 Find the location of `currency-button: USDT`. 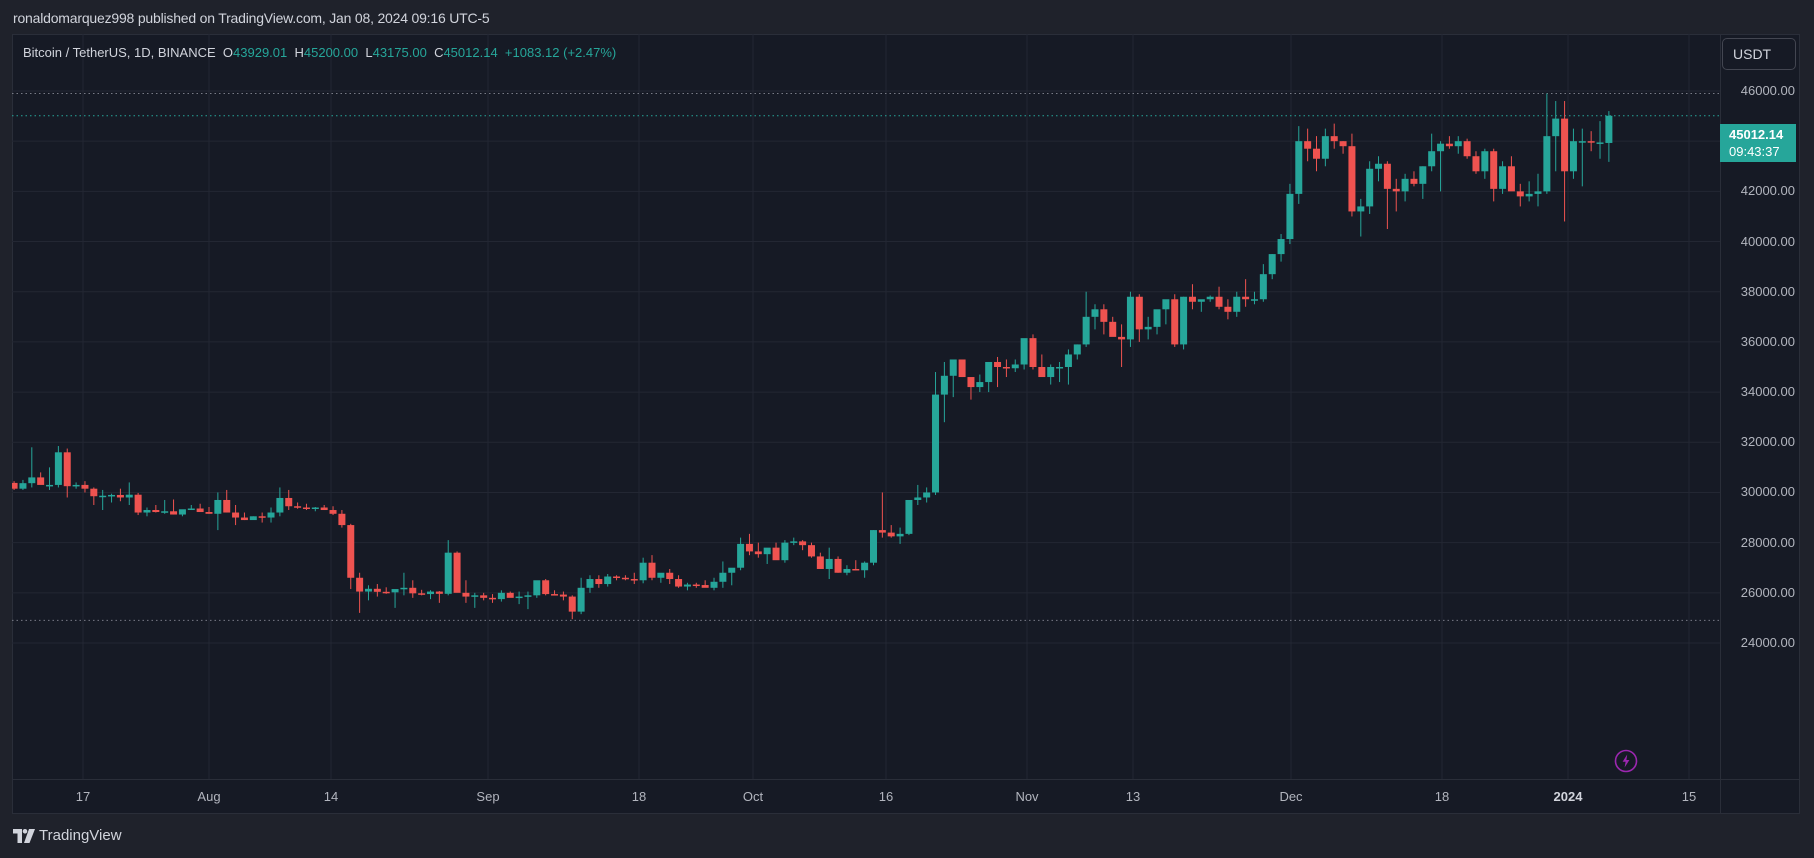

currency-button: USDT is located at coordinates (1759, 54).